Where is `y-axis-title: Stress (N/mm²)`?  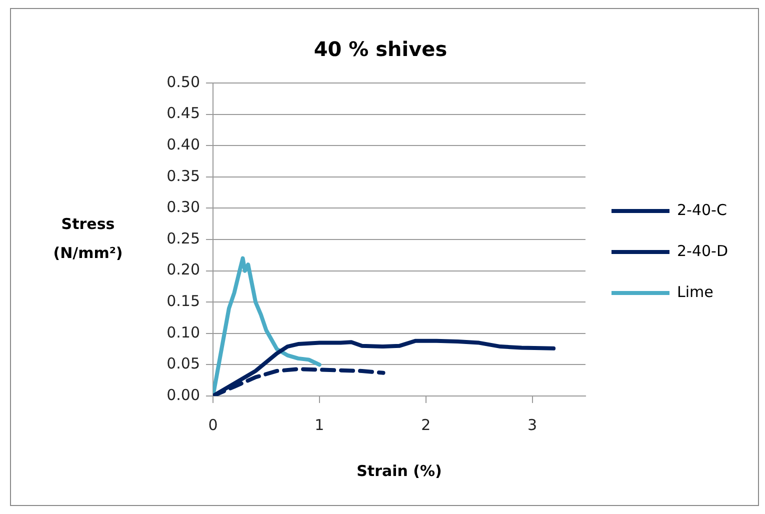
y-axis-title: Stress (N/mm²) is located at coordinates (88, 238).